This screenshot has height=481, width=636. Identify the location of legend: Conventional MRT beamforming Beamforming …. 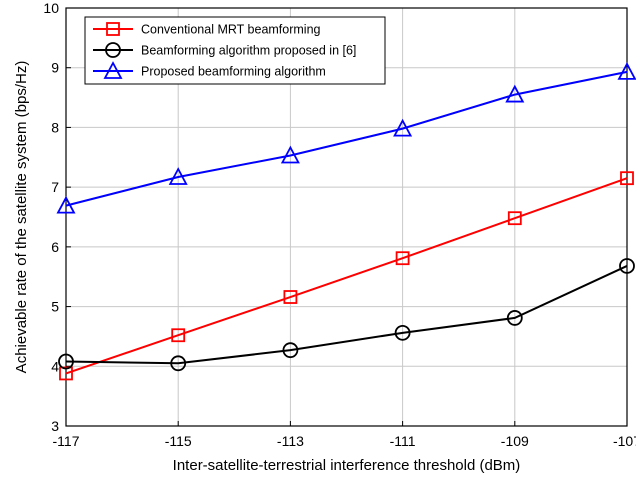
(235, 50).